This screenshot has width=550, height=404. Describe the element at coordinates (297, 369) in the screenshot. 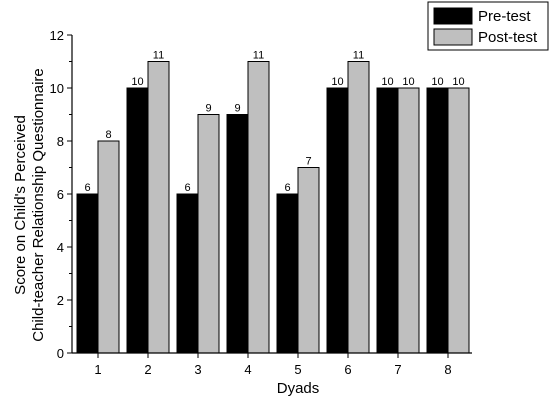

I see `x-tick-label-5: 5` at that location.